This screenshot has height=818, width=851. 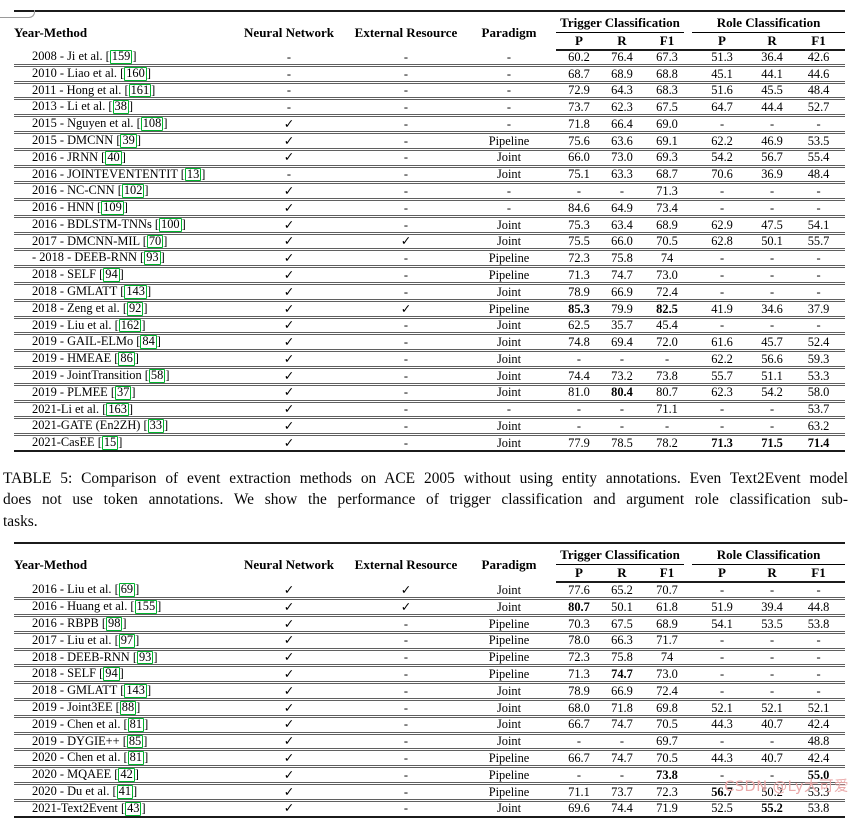 I want to click on citation-link: 40, so click(x=113, y=157).